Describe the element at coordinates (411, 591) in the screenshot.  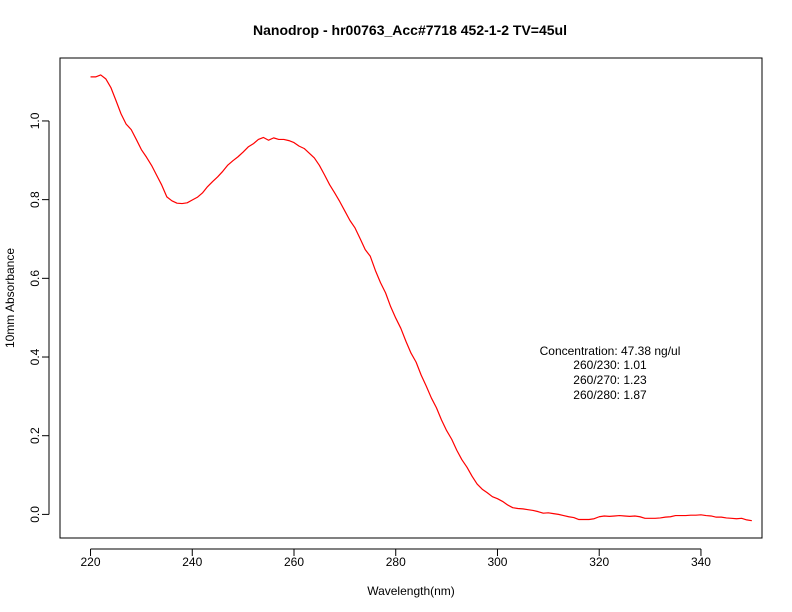
I see `x-axis-label: Wavelength(nm)` at that location.